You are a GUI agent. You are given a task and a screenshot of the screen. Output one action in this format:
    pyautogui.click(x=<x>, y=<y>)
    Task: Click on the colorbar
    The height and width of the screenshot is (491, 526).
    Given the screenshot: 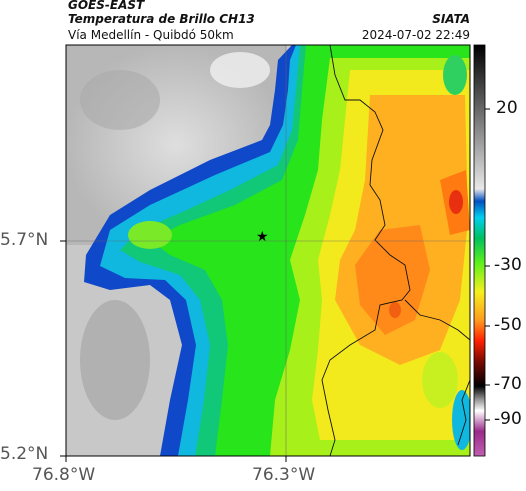 What is the action you would take?
    pyautogui.click(x=479, y=250)
    